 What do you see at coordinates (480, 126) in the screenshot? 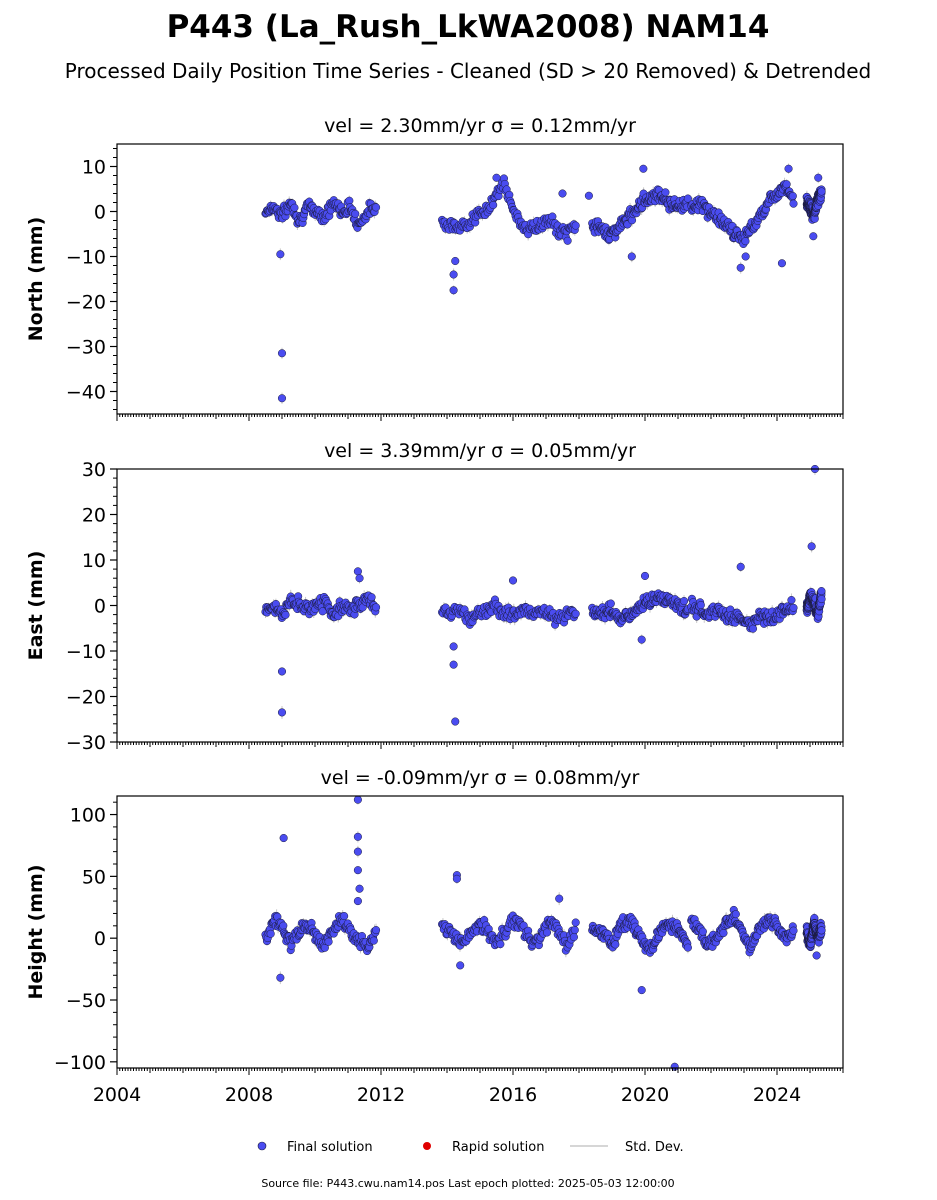
I see `panel-title: vel = 2.30mm/yr σ = 0.12mm/yr` at bounding box center [480, 126].